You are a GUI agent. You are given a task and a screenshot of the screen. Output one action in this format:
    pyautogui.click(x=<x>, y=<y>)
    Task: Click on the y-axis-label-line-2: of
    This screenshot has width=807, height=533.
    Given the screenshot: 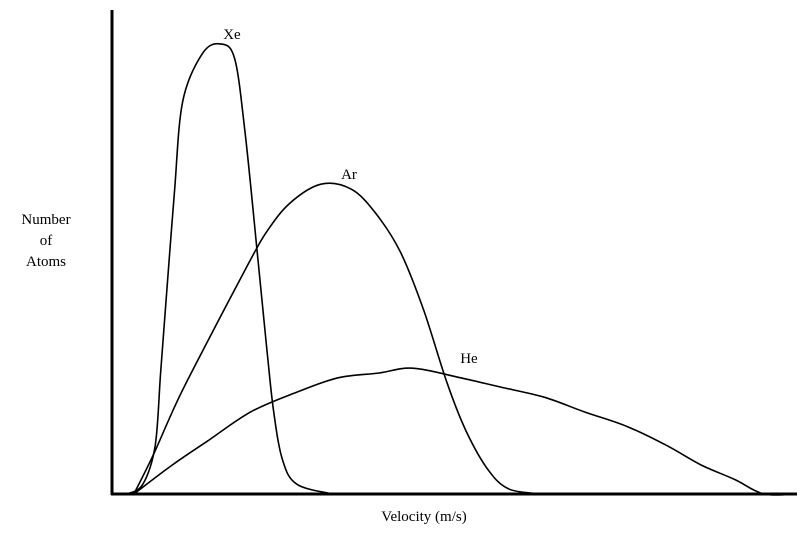 What is the action you would take?
    pyautogui.click(x=46, y=241)
    